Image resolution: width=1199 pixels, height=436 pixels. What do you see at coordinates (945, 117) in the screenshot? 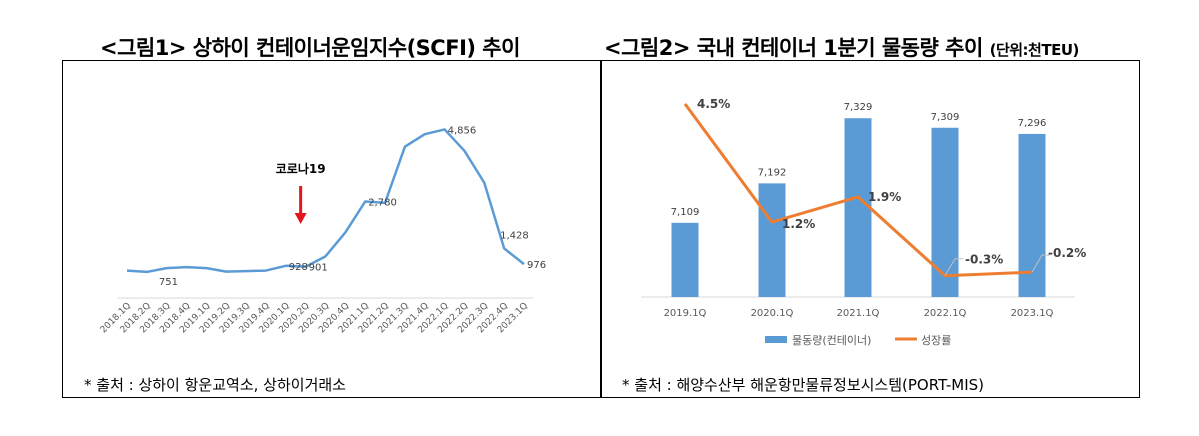
I see `bar-value-label: 7,309` at bounding box center [945, 117].